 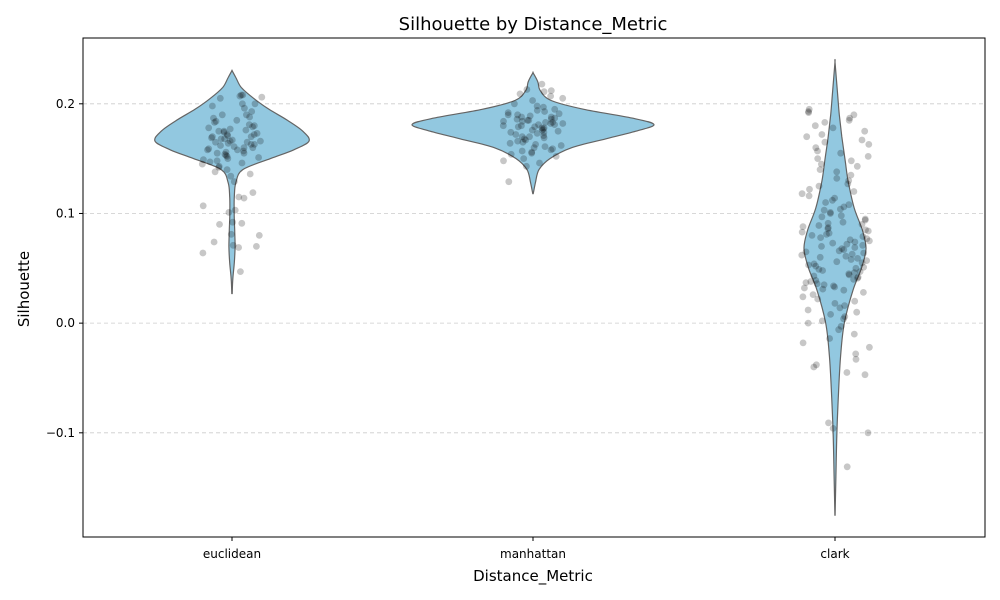 What do you see at coordinates (834, 554) in the screenshot?
I see `x-tick-label-clark: clark` at bounding box center [834, 554].